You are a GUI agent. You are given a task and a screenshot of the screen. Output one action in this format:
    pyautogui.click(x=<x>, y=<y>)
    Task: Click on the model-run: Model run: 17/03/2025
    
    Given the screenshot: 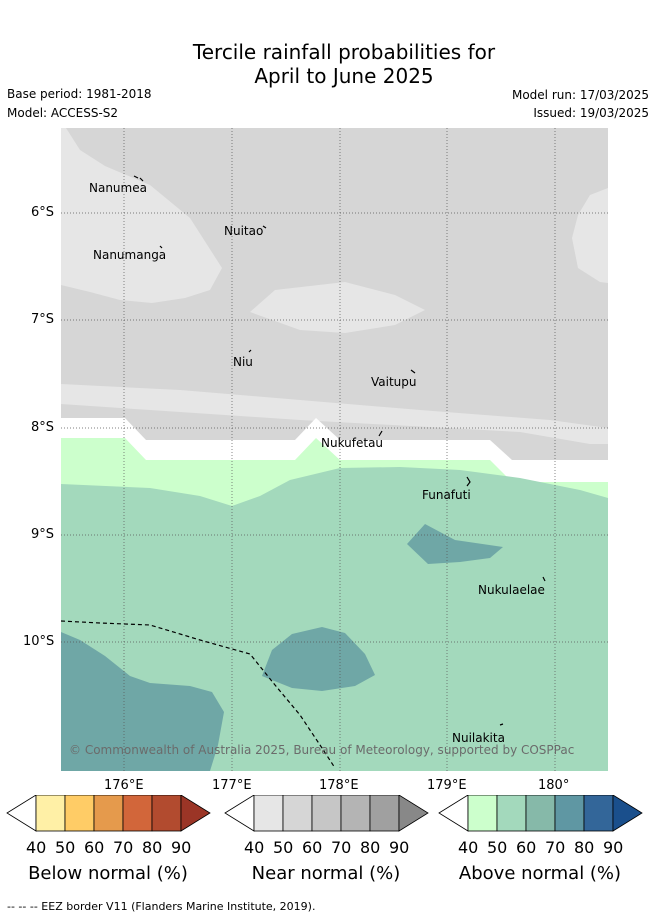 What is the action you would take?
    pyautogui.click(x=580, y=95)
    